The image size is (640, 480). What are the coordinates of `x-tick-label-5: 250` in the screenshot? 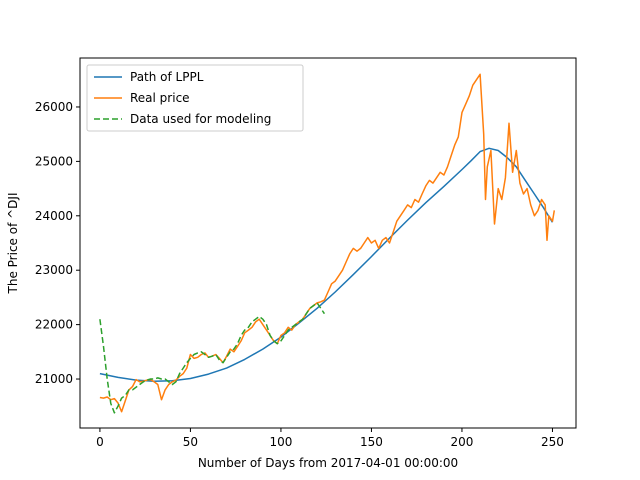 It's located at (552, 442).